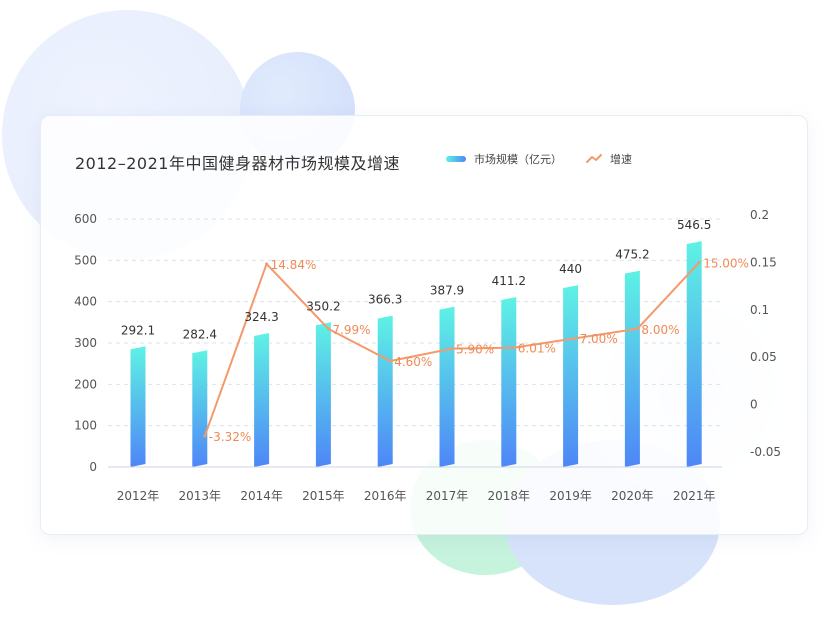 Image resolution: width=830 pixels, height=636 pixels. I want to click on legend-item-bar: 市场规模（亿元）, so click(504, 159).